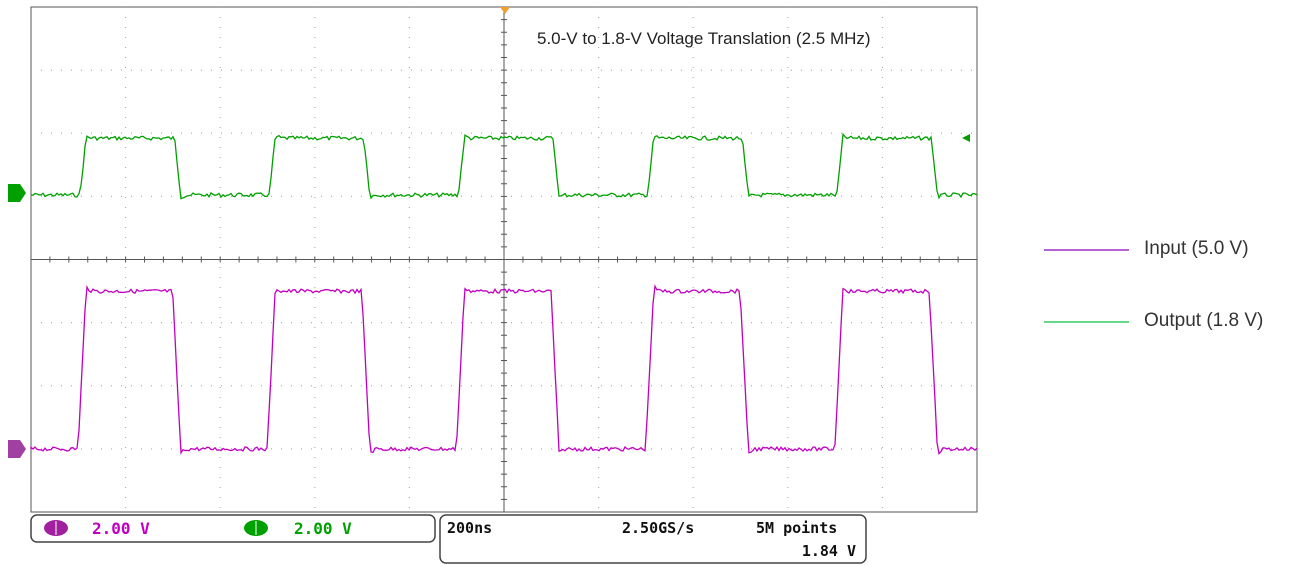 The image size is (1309, 565). What do you see at coordinates (469, 528) in the screenshot?
I see `timebase-readout: 200ns` at bounding box center [469, 528].